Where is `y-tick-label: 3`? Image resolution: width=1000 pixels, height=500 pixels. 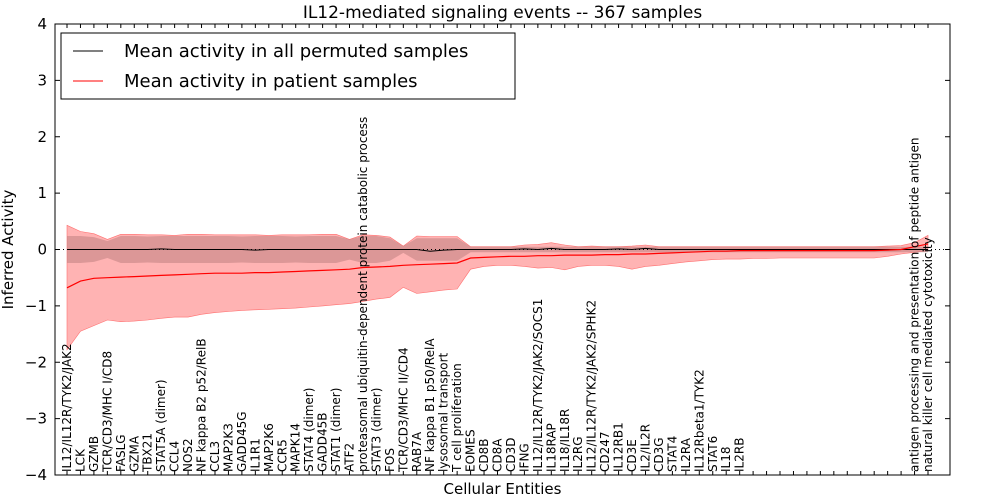 y-tick-label: 3 is located at coordinates (42, 80).